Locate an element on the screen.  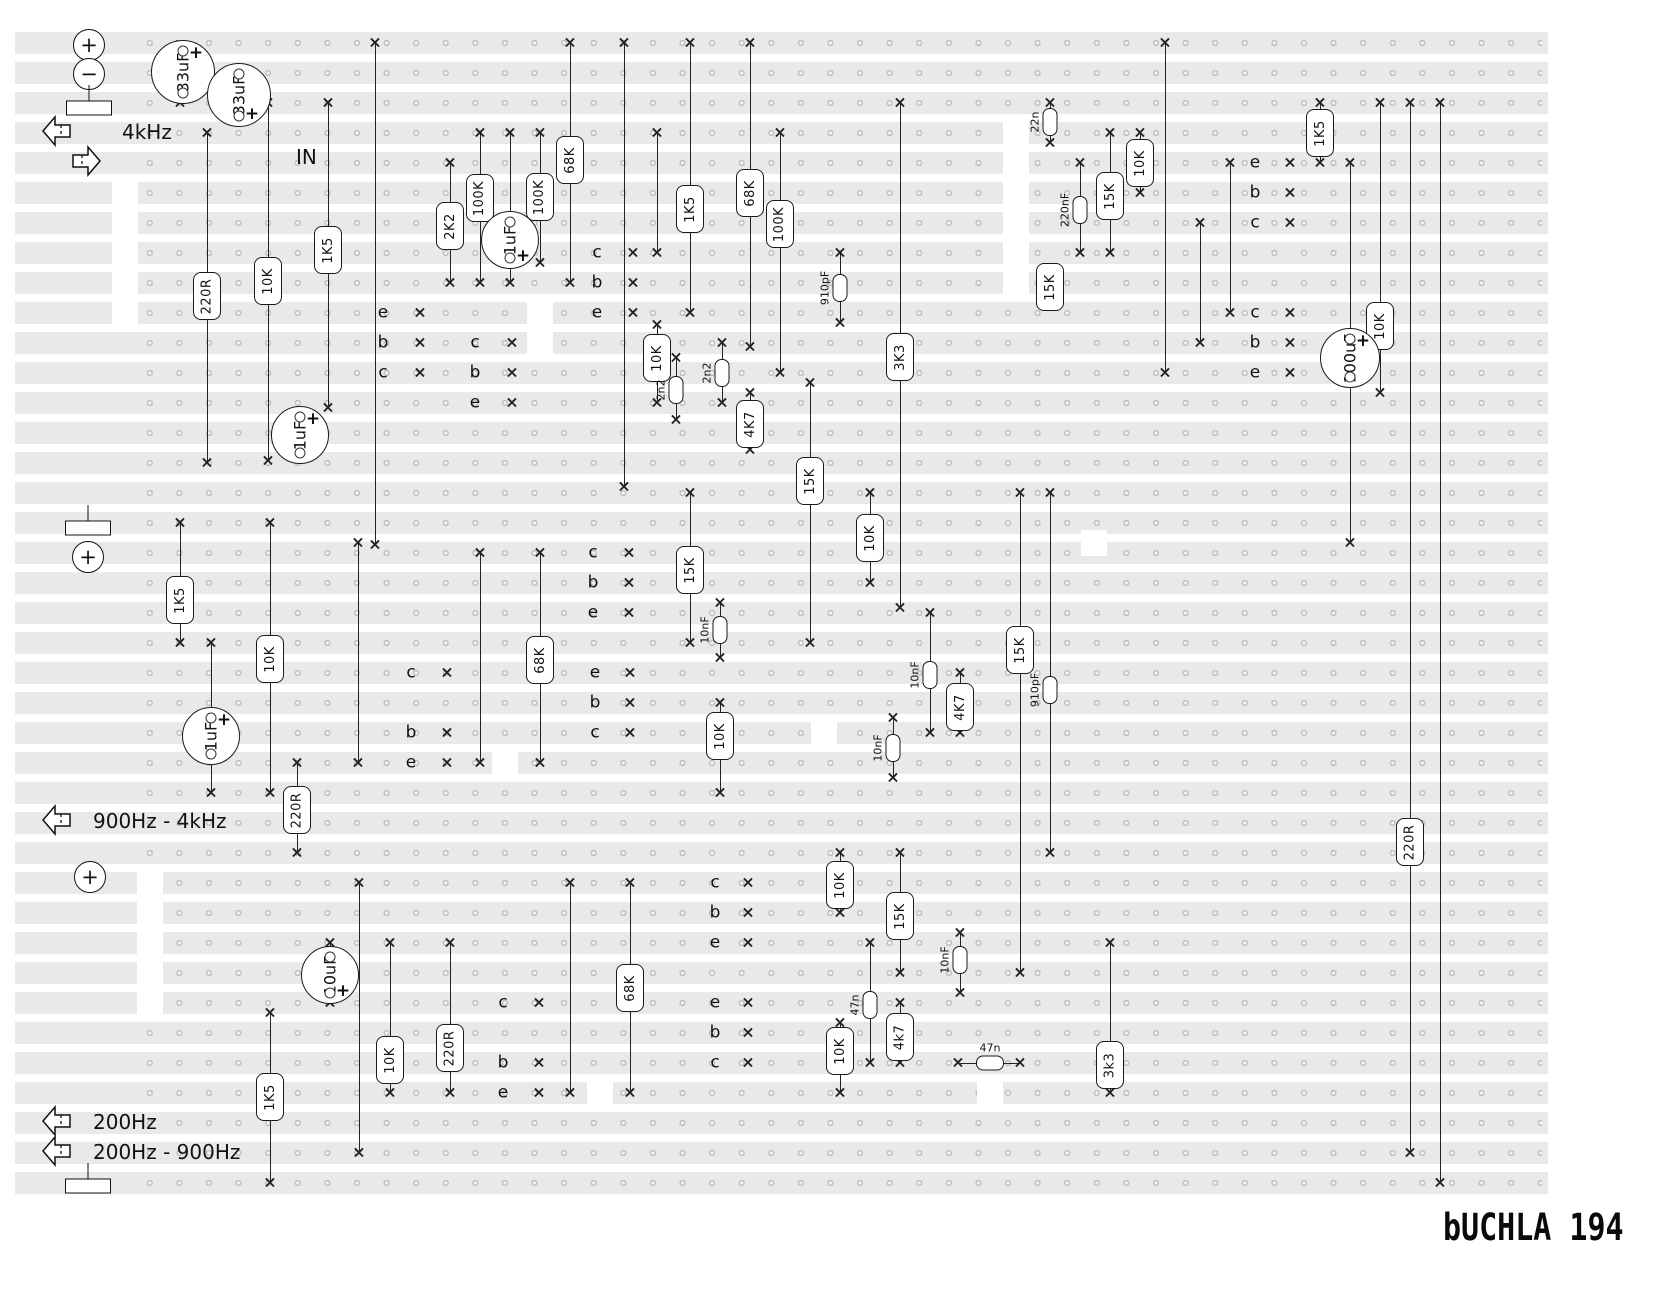
ground-stem is located at coordinates (89, 93).